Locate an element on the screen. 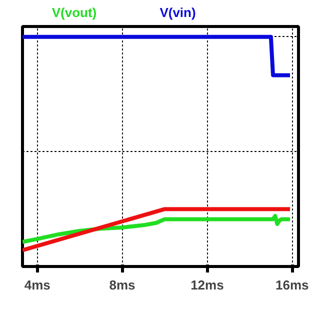 The width and height of the screenshot is (320, 320). x-tick-label: 12ms is located at coordinates (207, 285).